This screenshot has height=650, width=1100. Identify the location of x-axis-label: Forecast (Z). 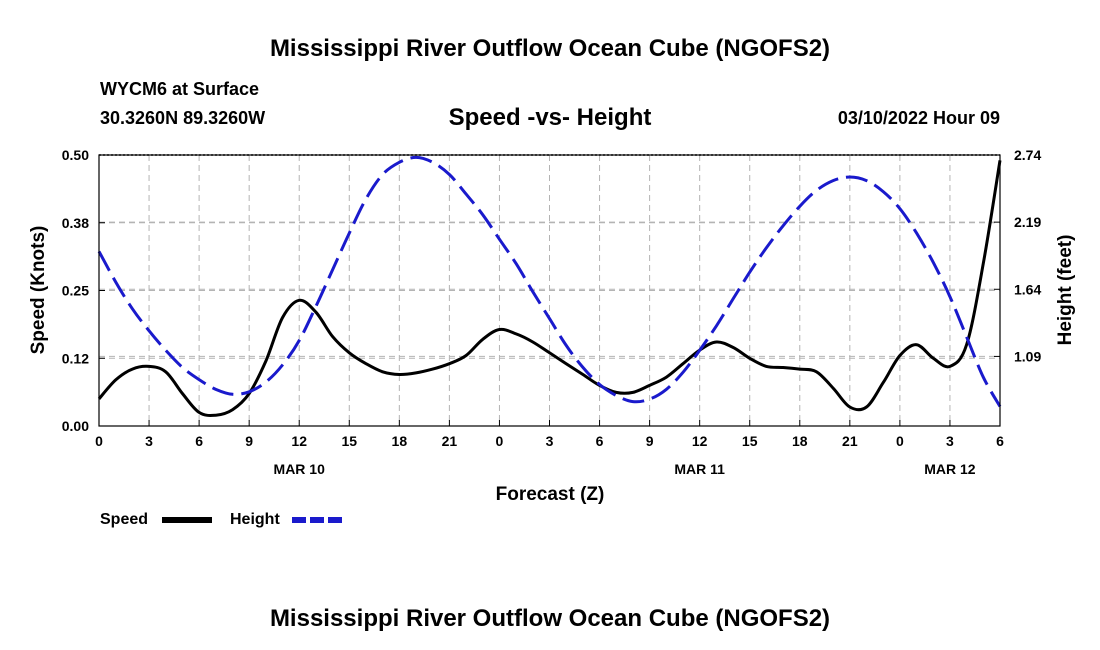
(550, 494).